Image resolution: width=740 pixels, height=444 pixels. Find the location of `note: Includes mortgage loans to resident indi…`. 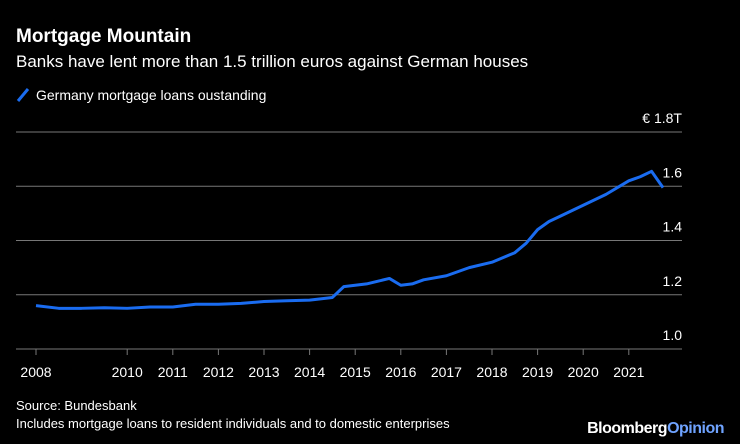

note: Includes mortgage loans to resident indi… is located at coordinates (233, 423).